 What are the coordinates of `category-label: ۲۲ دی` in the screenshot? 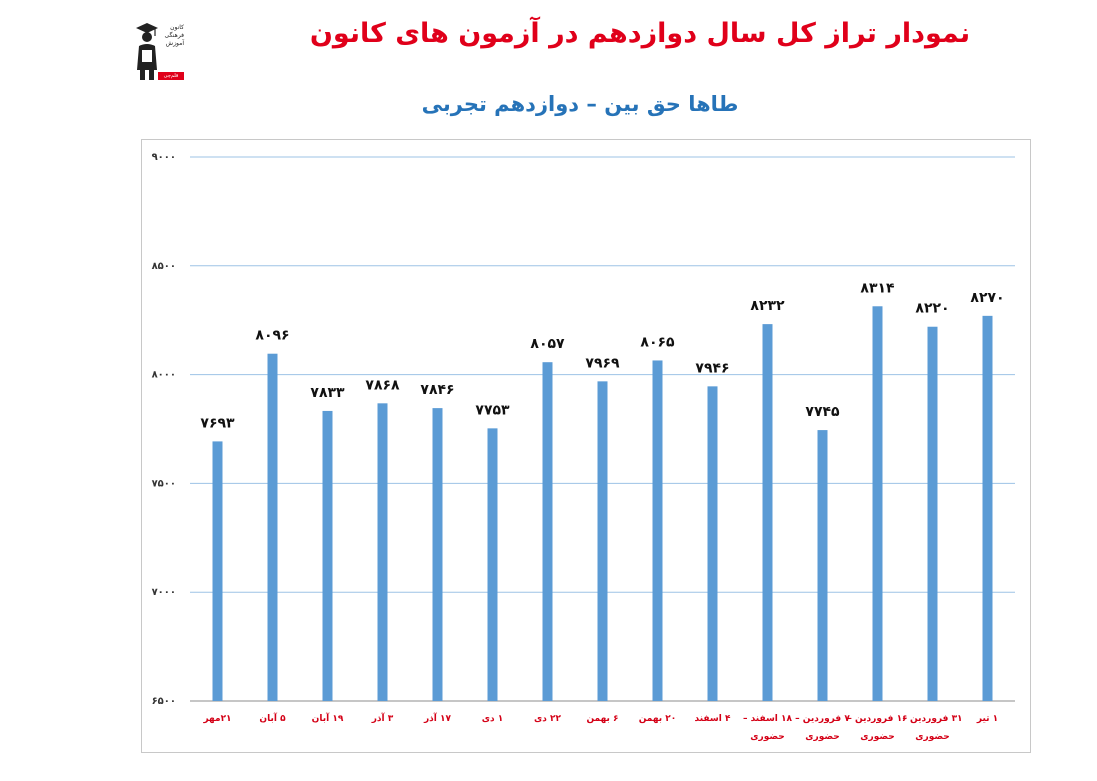 It's located at (548, 719).